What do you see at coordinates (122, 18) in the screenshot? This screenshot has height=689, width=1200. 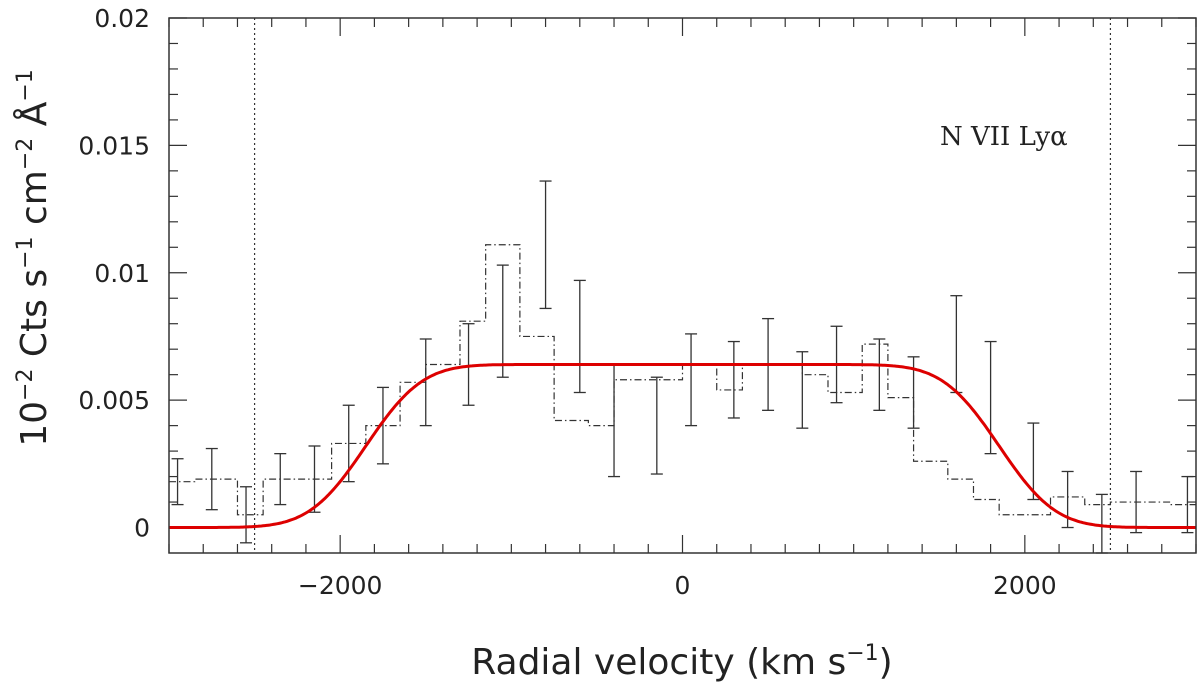 I see `y-tick-label: 0.02` at bounding box center [122, 18].